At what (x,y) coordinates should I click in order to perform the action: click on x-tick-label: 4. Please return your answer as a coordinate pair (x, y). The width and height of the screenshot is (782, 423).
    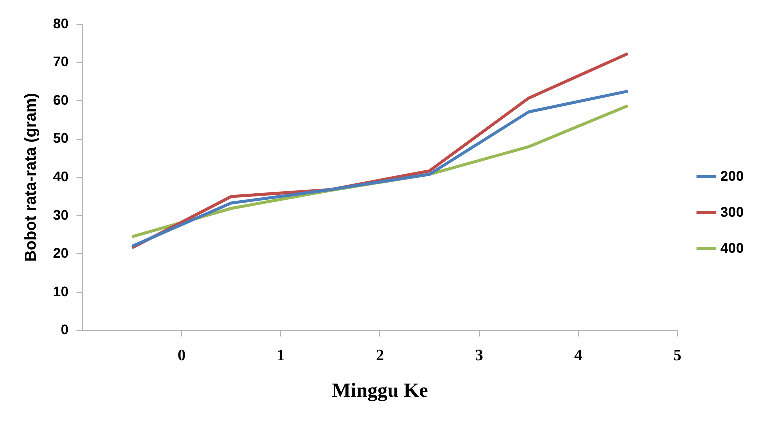
    Looking at the image, I should click on (578, 356).